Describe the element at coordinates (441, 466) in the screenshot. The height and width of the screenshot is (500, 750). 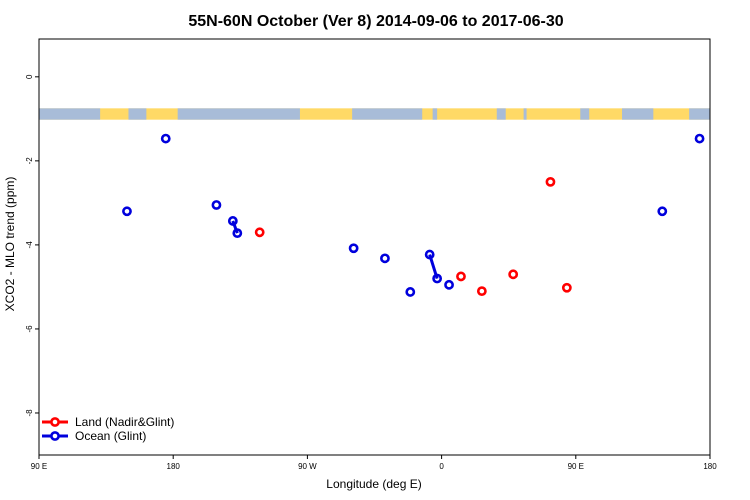
I see `x-tick-label: 0` at that location.